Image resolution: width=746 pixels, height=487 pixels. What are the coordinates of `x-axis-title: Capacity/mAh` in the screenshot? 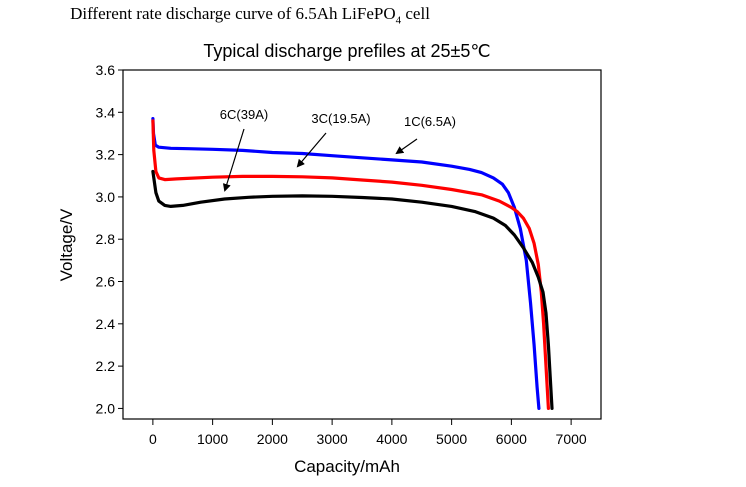 It's located at (347, 466).